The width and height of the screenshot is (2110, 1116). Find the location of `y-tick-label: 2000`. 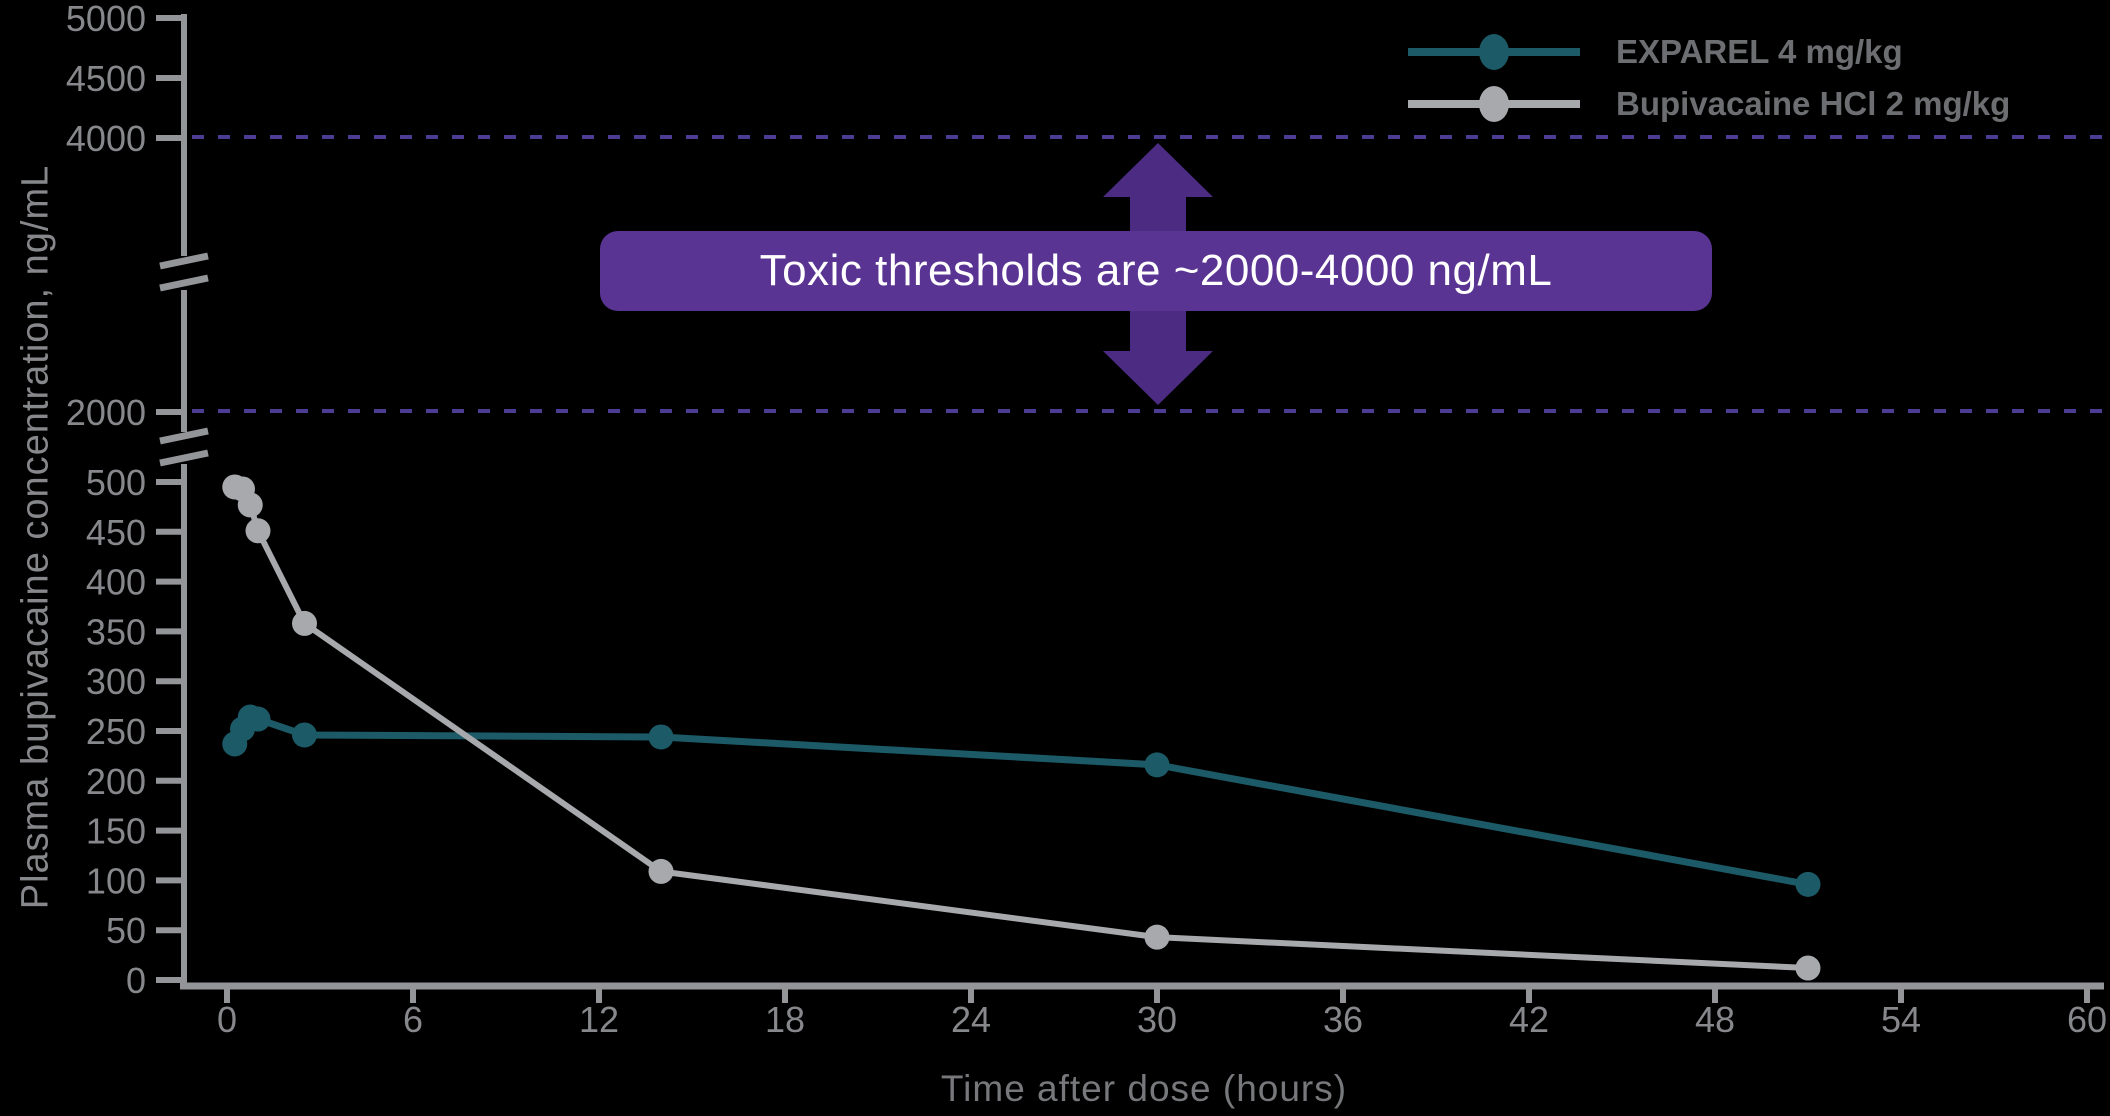

y-tick-label: 2000 is located at coordinates (106, 412).